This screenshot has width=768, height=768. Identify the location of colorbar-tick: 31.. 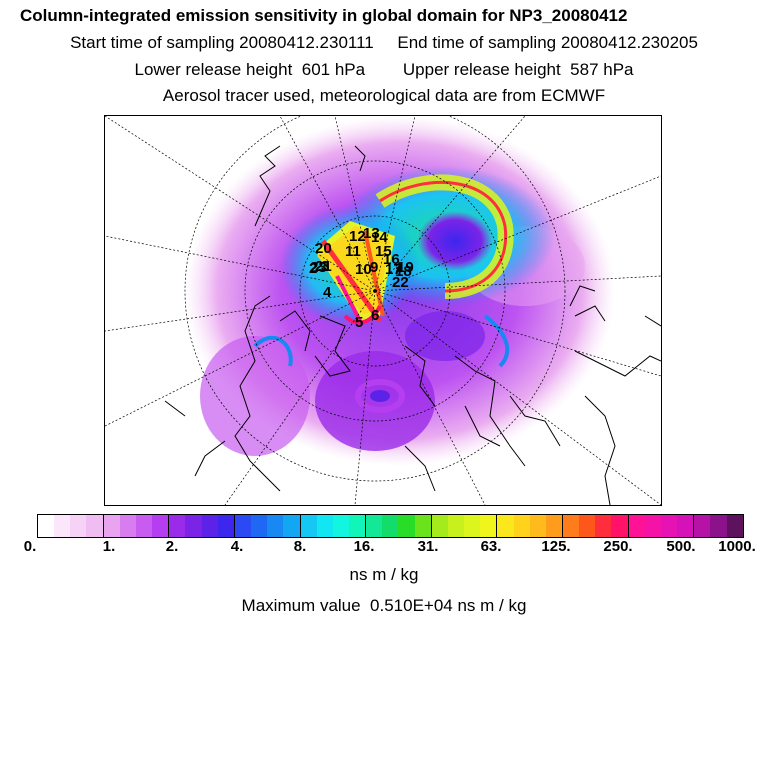
(428, 546).